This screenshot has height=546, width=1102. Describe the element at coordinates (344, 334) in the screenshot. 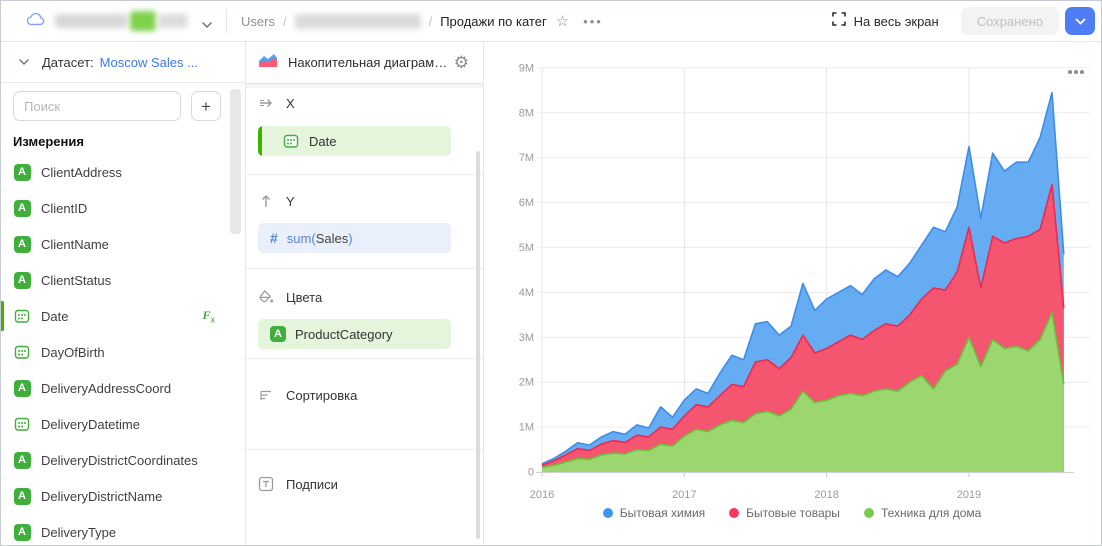

I see `color-field-name: ProductCategory` at that location.